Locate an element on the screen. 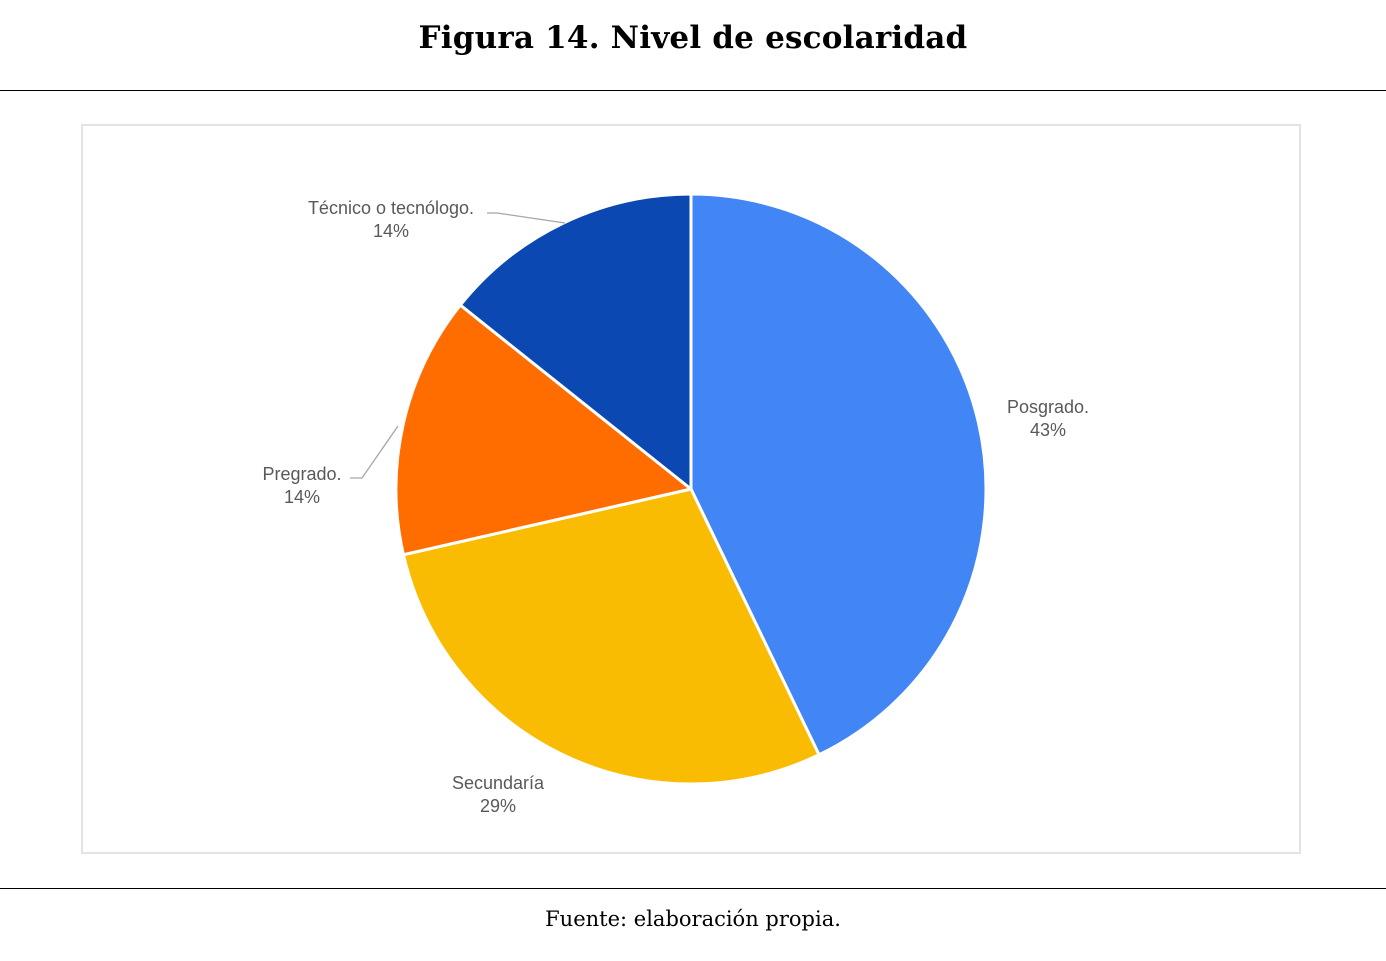 The height and width of the screenshot is (961, 1386). slice-label-1: Posgrado. is located at coordinates (1048, 407).